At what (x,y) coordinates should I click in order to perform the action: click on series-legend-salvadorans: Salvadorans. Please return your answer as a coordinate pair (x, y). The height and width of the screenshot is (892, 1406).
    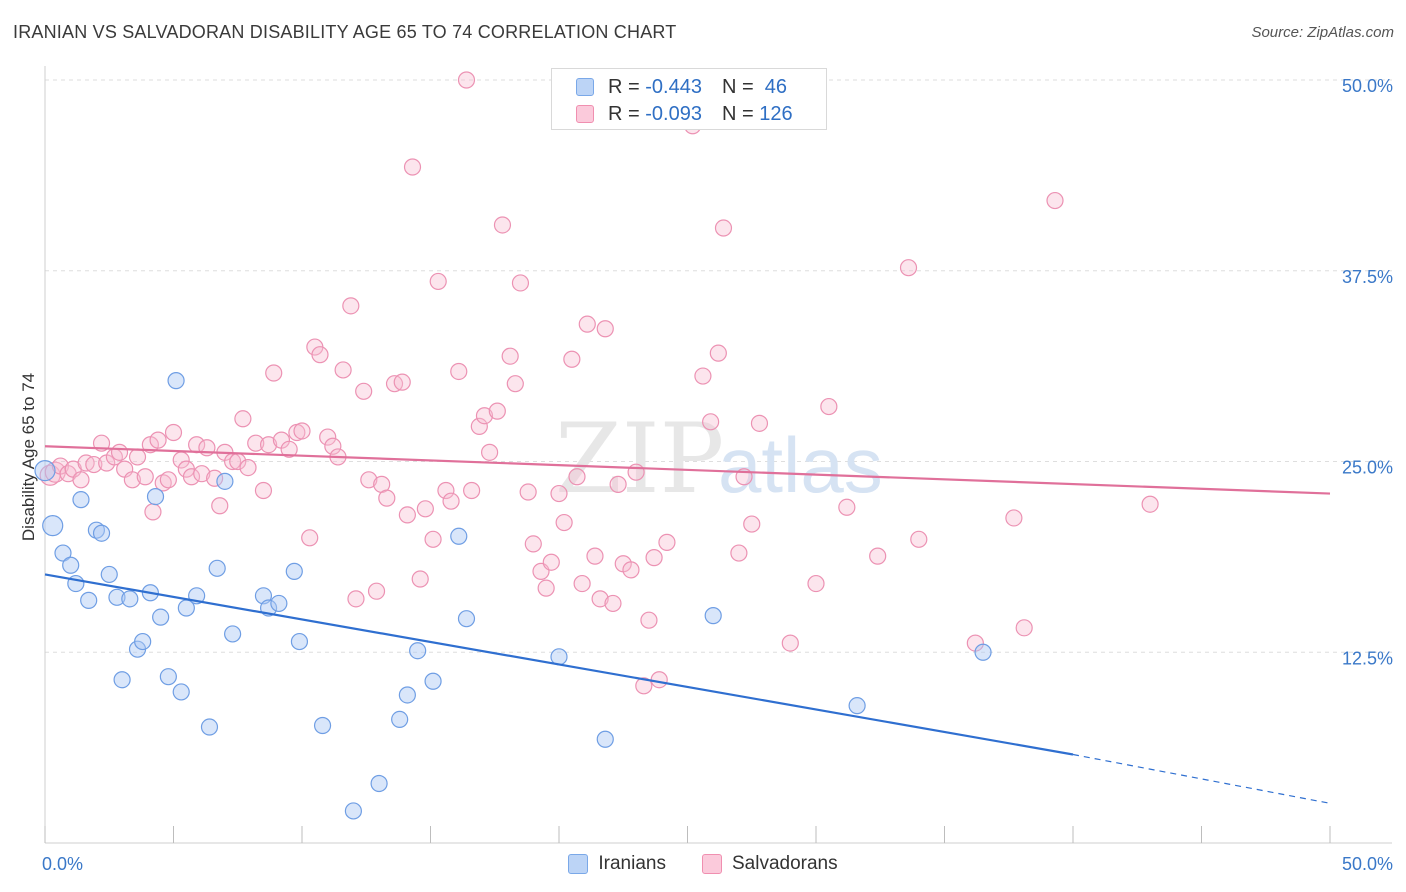
    Looking at the image, I should click on (769, 864).